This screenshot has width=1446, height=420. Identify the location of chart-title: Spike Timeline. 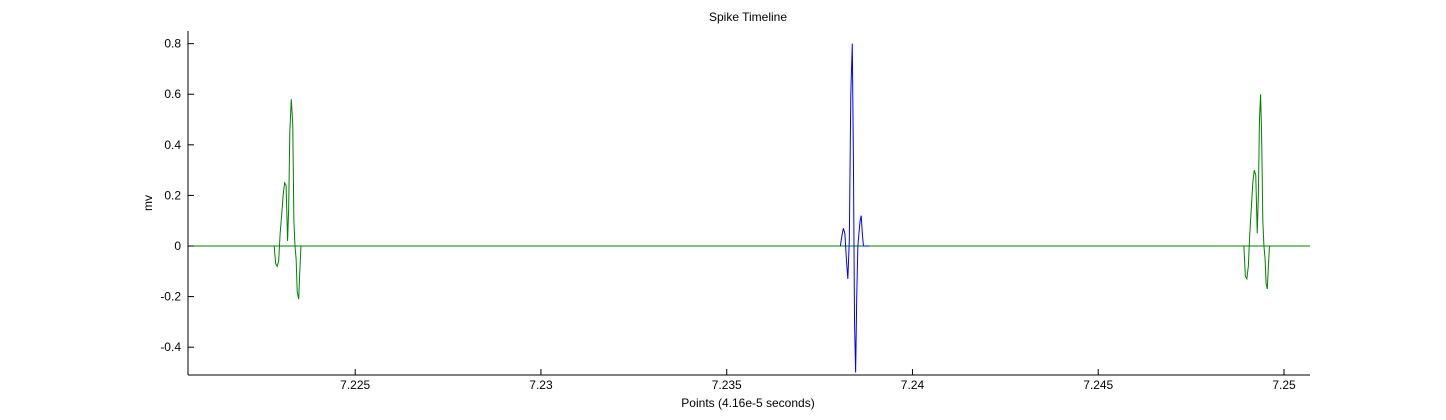
(748, 17).